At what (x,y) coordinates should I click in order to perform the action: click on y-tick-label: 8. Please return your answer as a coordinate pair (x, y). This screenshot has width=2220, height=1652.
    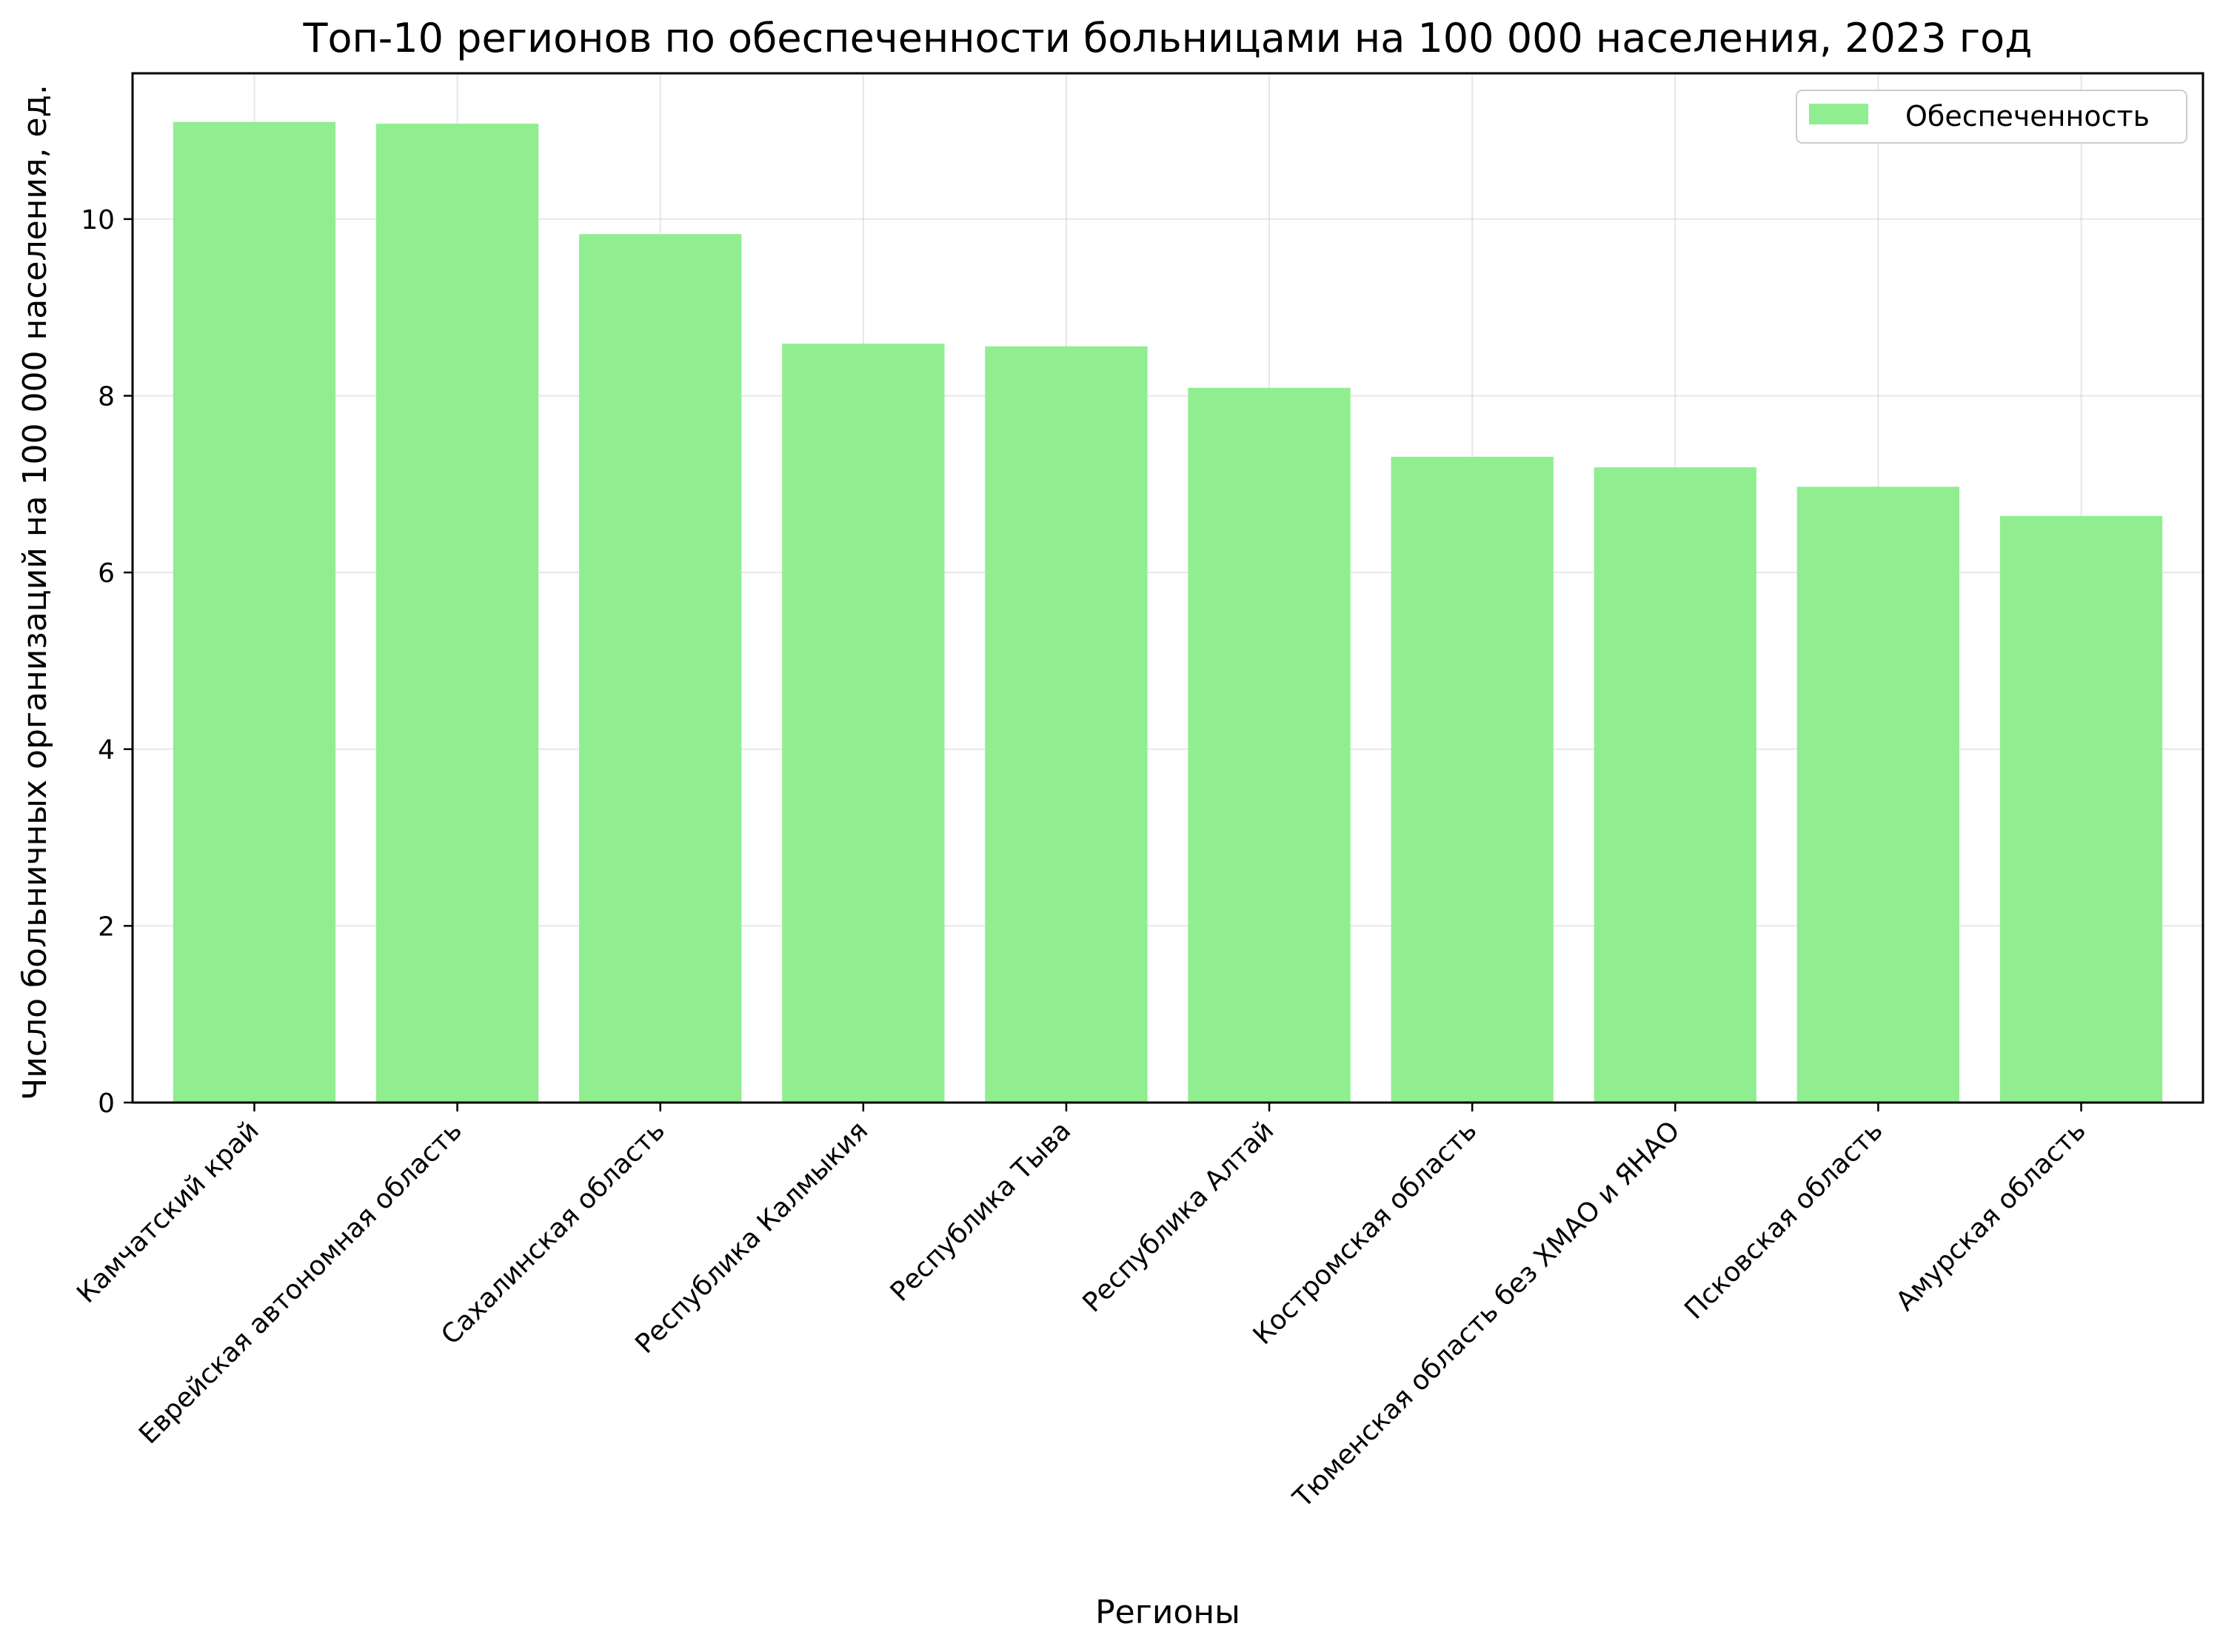
    Looking at the image, I should click on (106, 397).